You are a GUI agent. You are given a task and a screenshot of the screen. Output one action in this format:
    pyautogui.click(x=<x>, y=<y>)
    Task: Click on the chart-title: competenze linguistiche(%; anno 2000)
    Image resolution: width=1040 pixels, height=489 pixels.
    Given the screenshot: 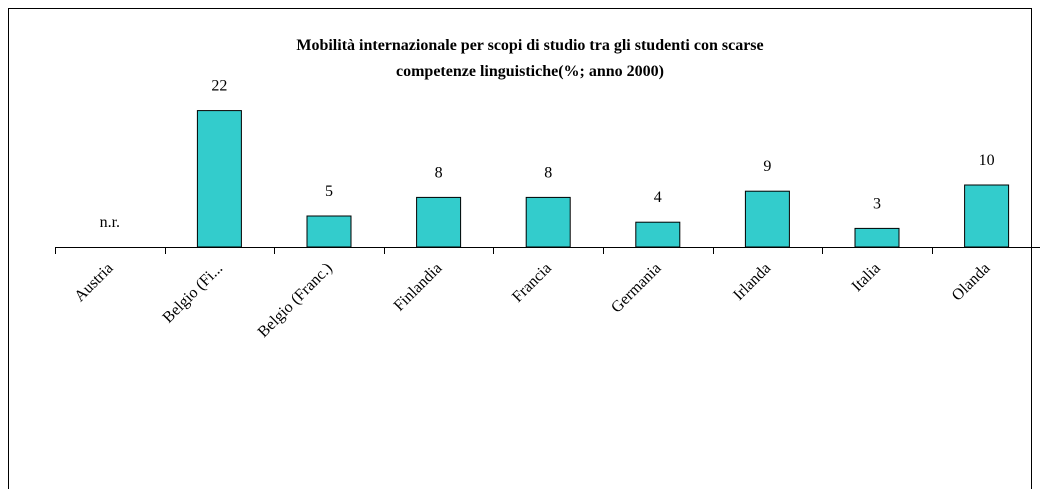 What is the action you would take?
    pyautogui.click(x=530, y=71)
    